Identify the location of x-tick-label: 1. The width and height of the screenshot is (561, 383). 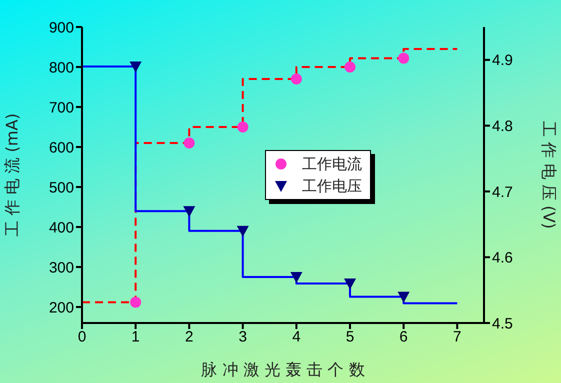
(135, 337).